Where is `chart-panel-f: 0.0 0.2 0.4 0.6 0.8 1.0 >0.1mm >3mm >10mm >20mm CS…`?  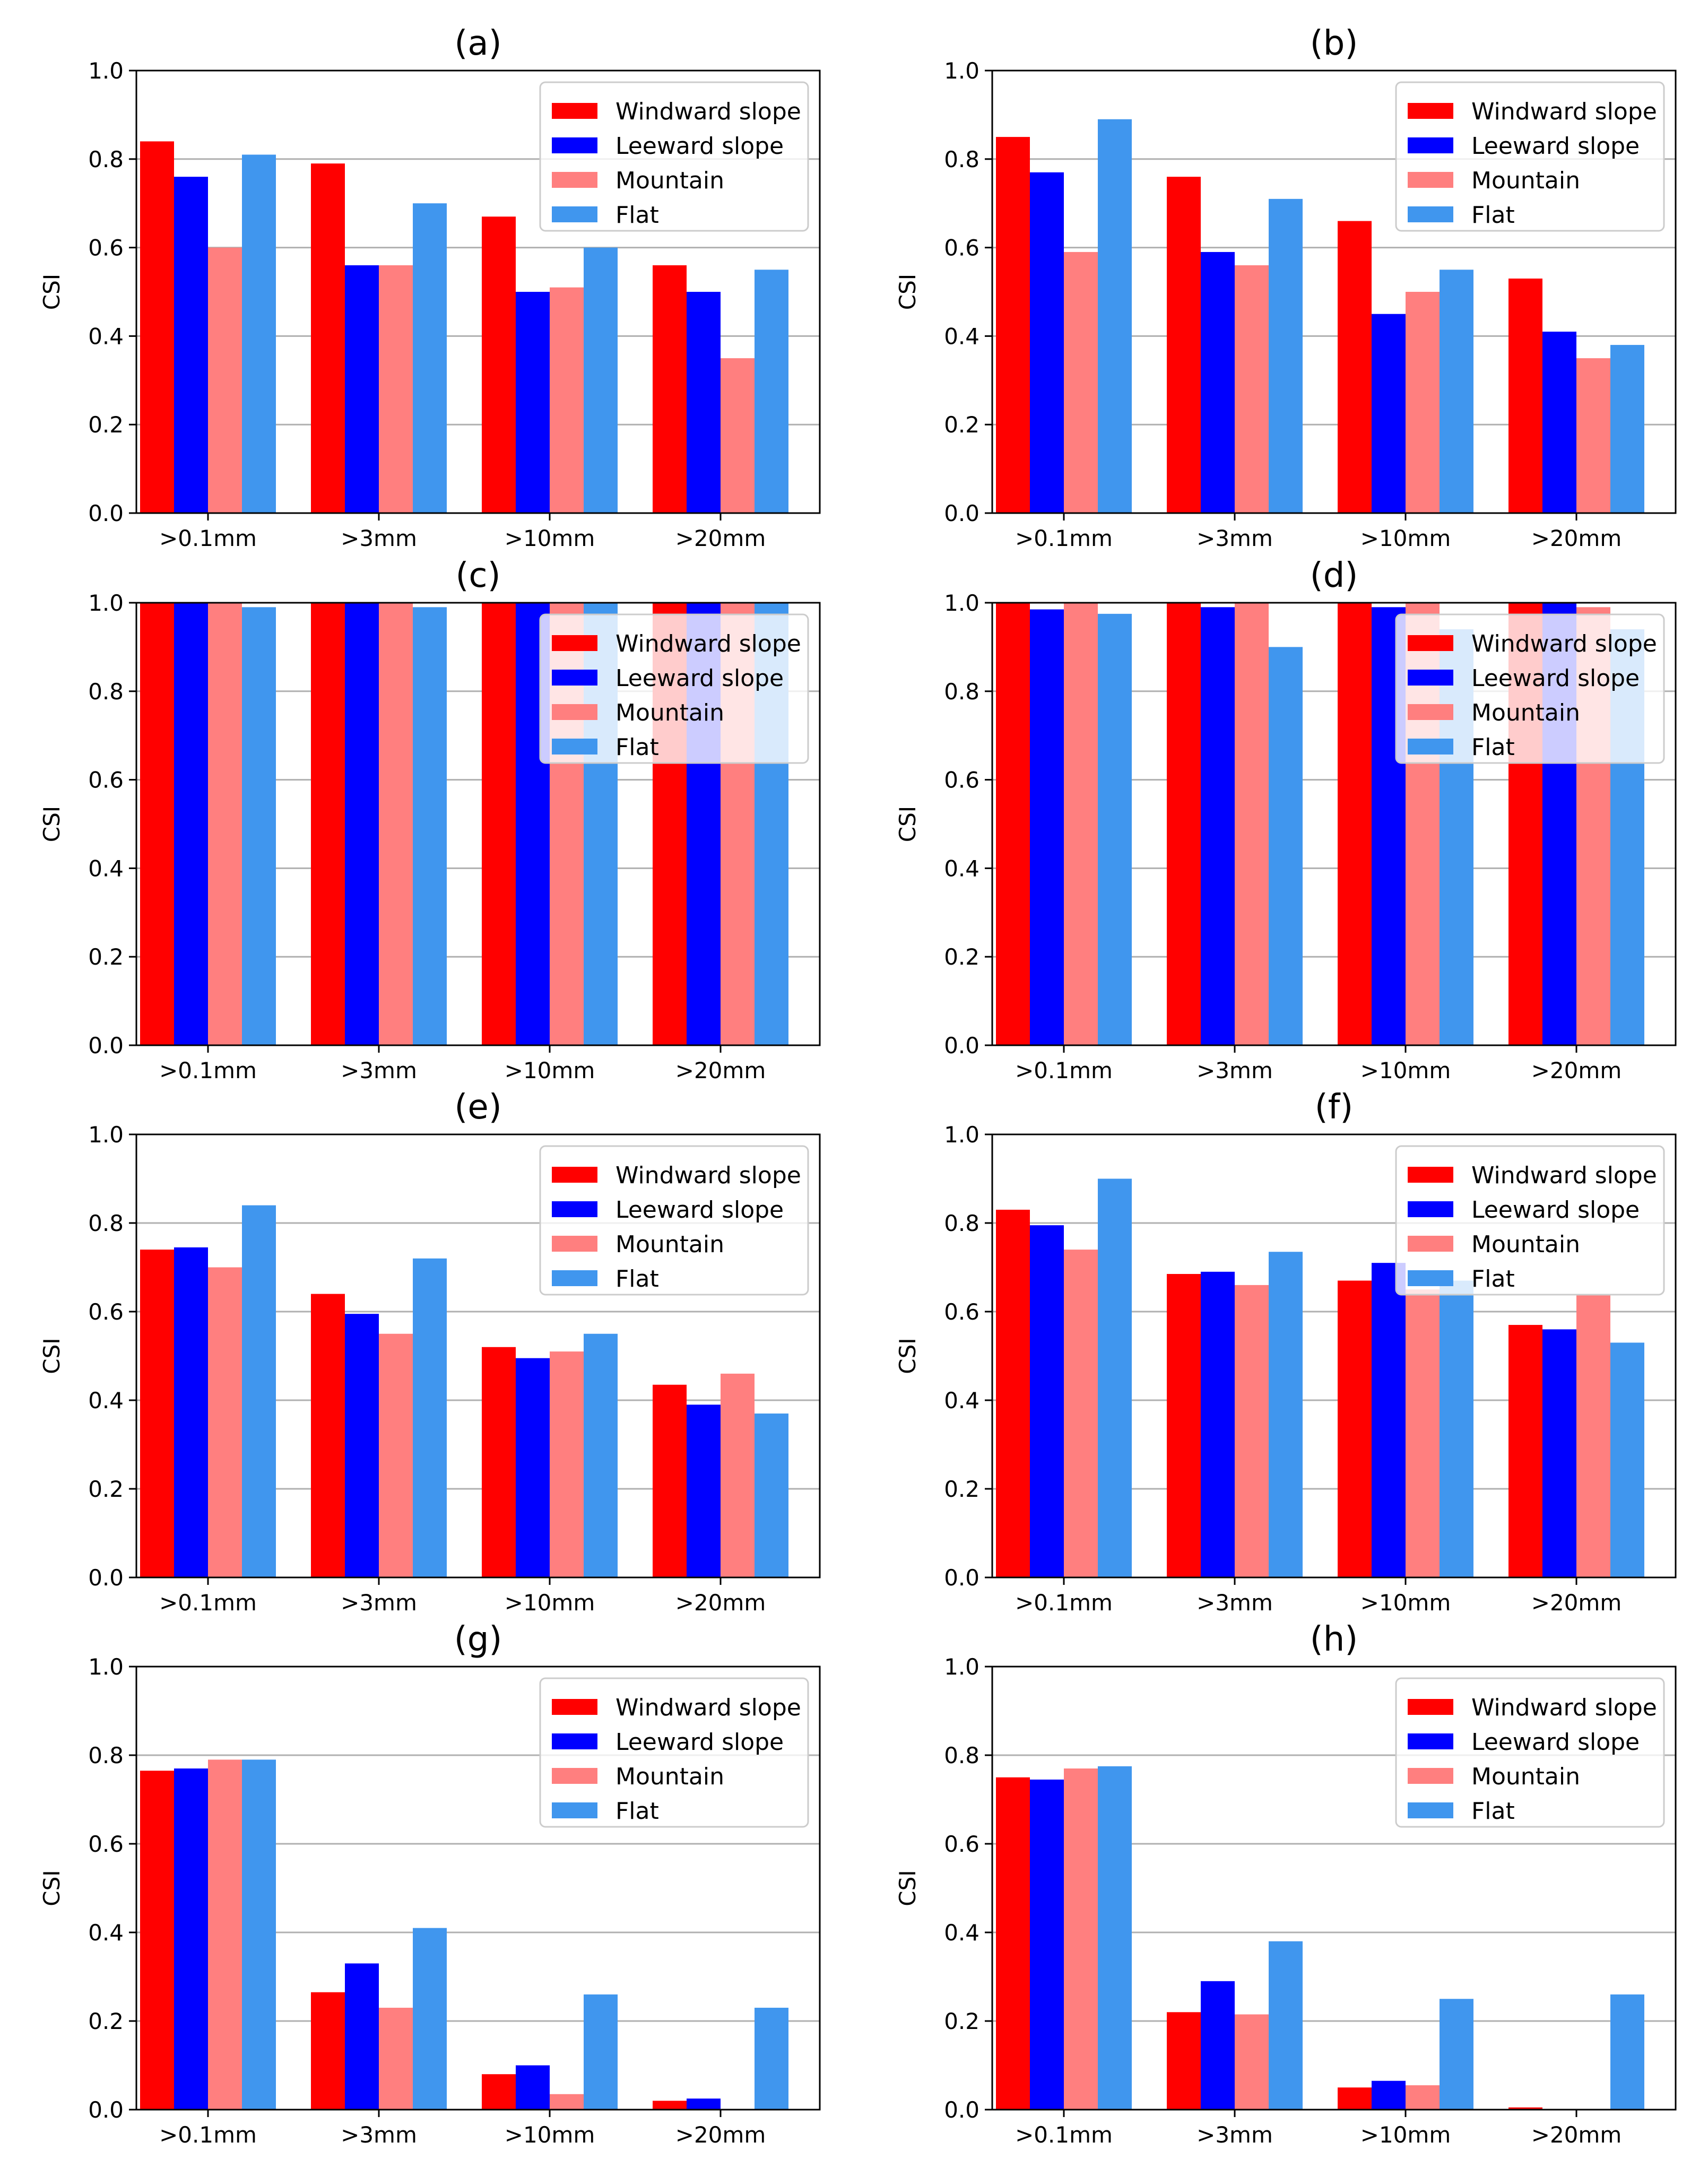 chart-panel-f: 0.0 0.2 0.4 0.6 0.8 1.0 >0.1mm >3mm >10mm >20mm CS… is located at coordinates (1286, 1352).